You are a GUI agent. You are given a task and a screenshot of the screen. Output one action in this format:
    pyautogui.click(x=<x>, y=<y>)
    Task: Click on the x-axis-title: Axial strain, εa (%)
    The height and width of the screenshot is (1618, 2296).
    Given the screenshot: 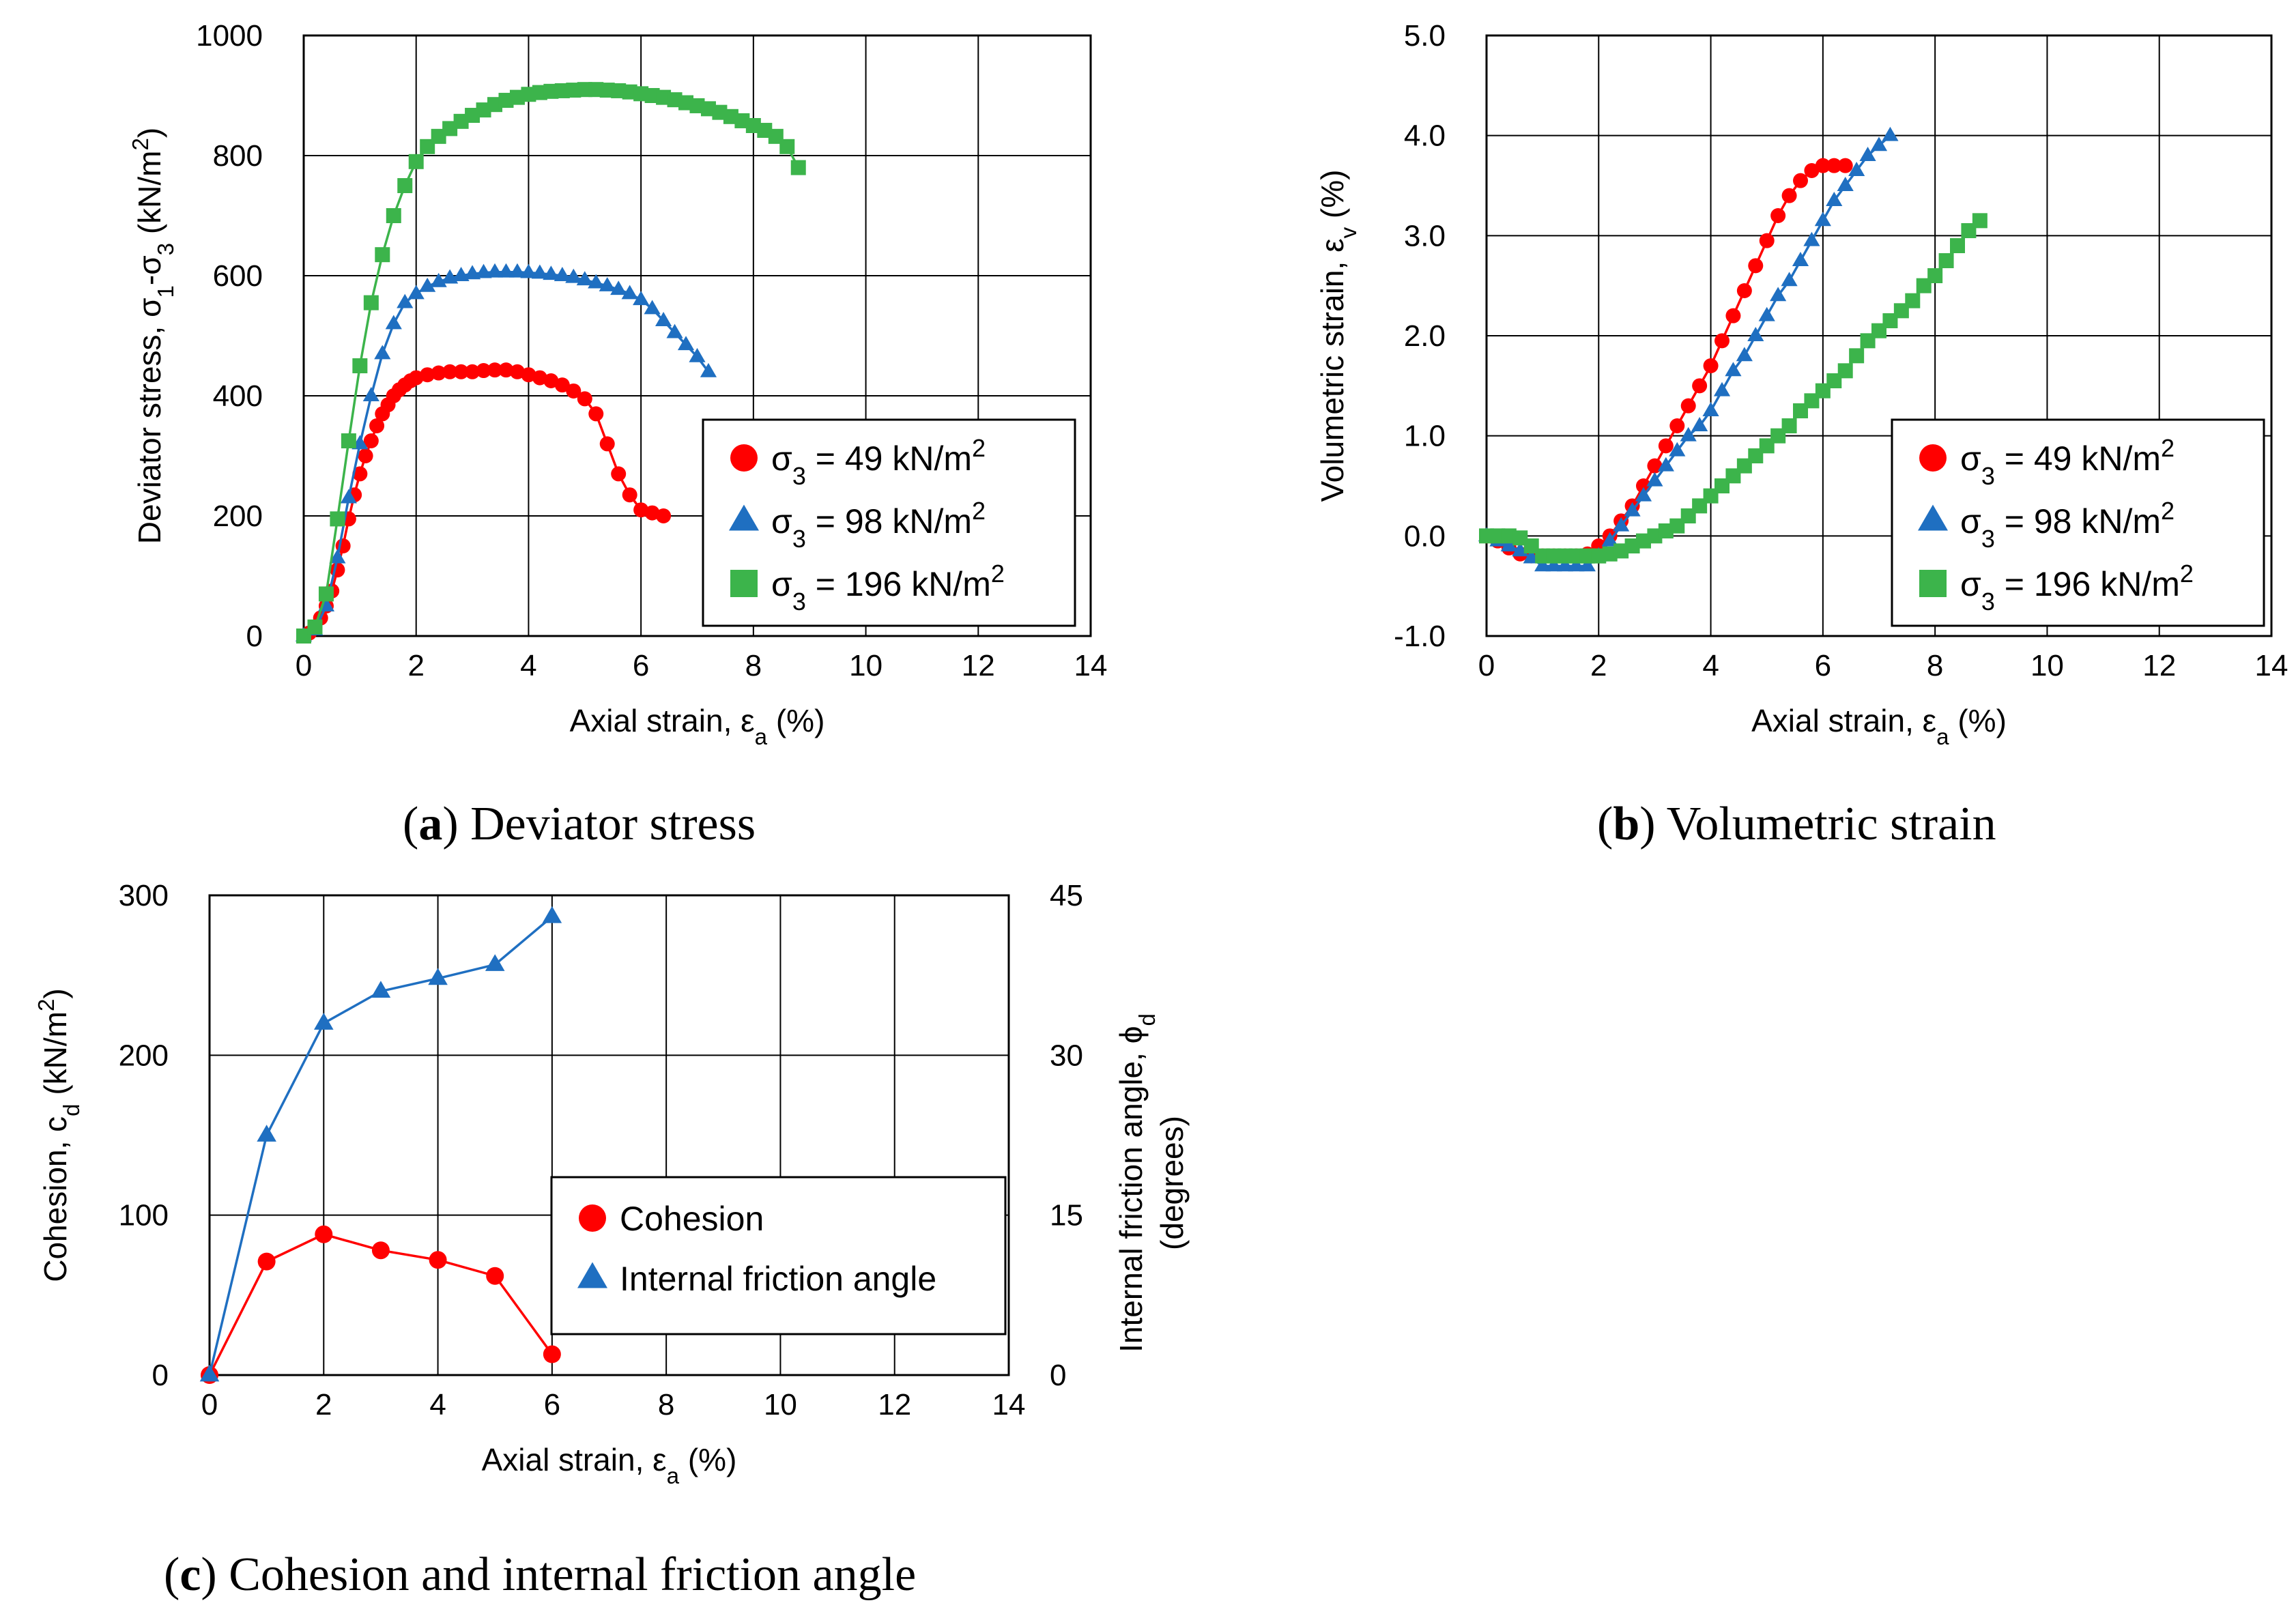 What is the action you would take?
    pyautogui.click(x=609, y=1465)
    